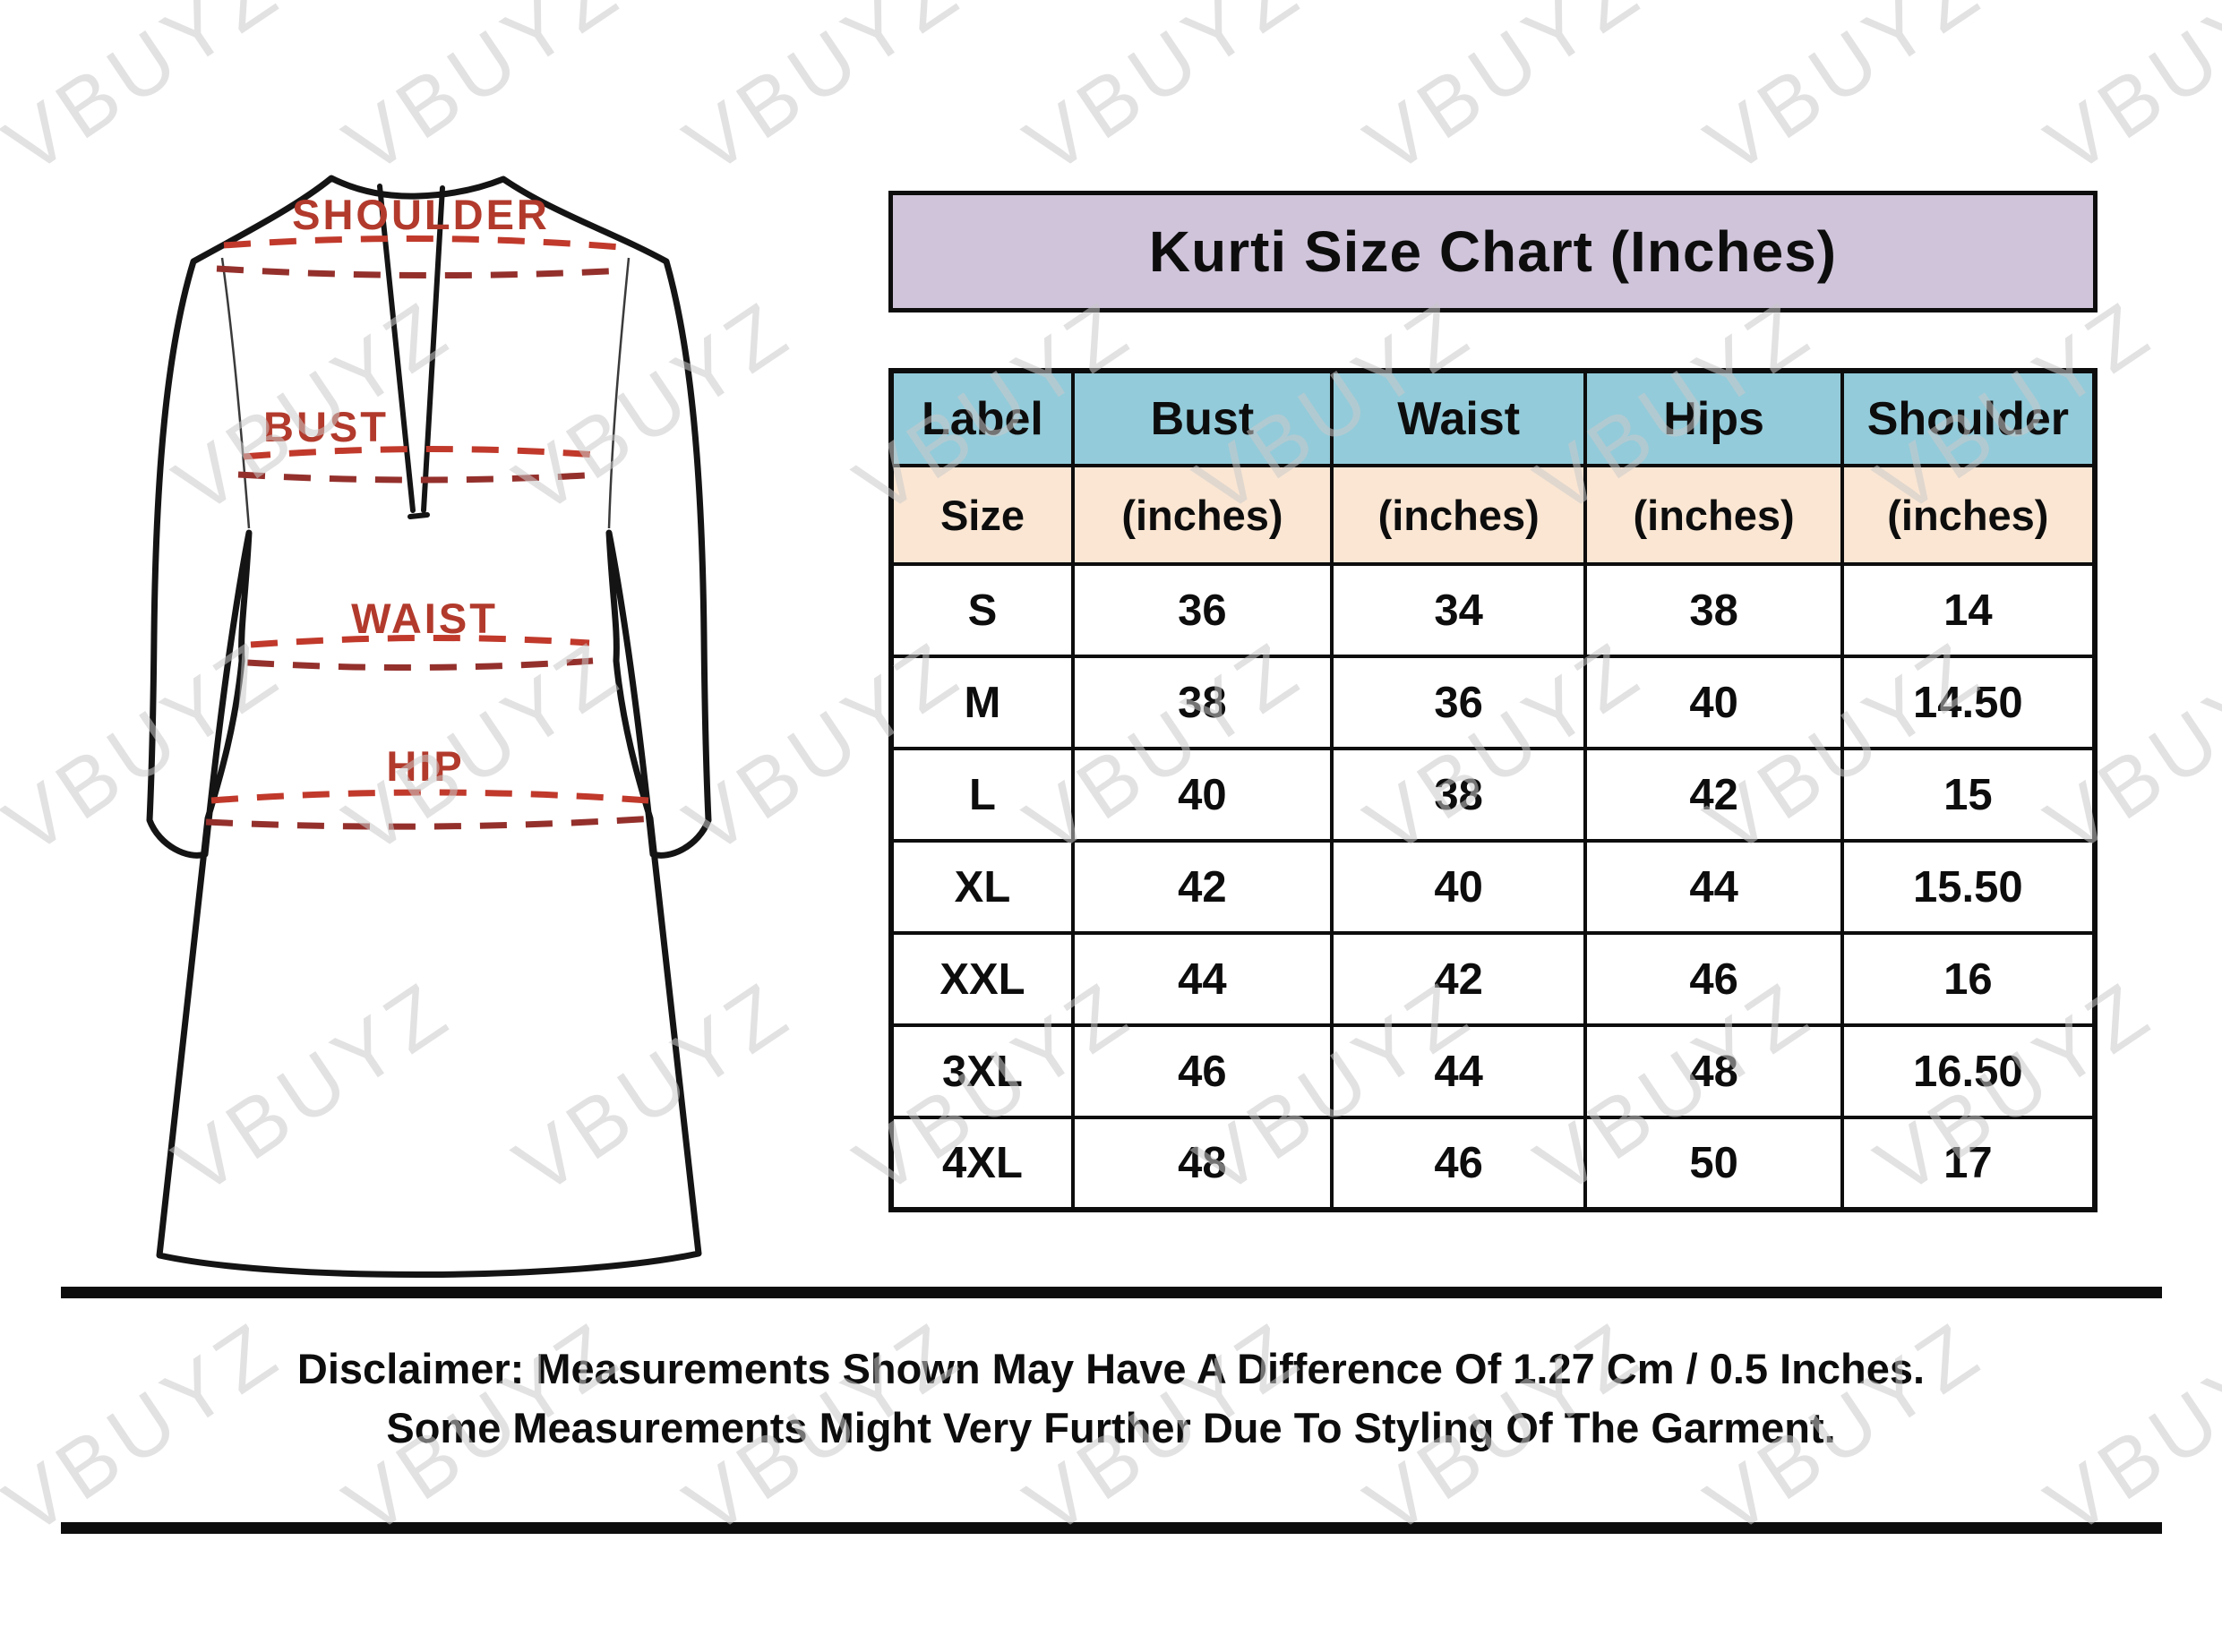  Describe the element at coordinates (1458, 515) in the screenshot. I see `subheader-waist-units: (inches)` at that location.